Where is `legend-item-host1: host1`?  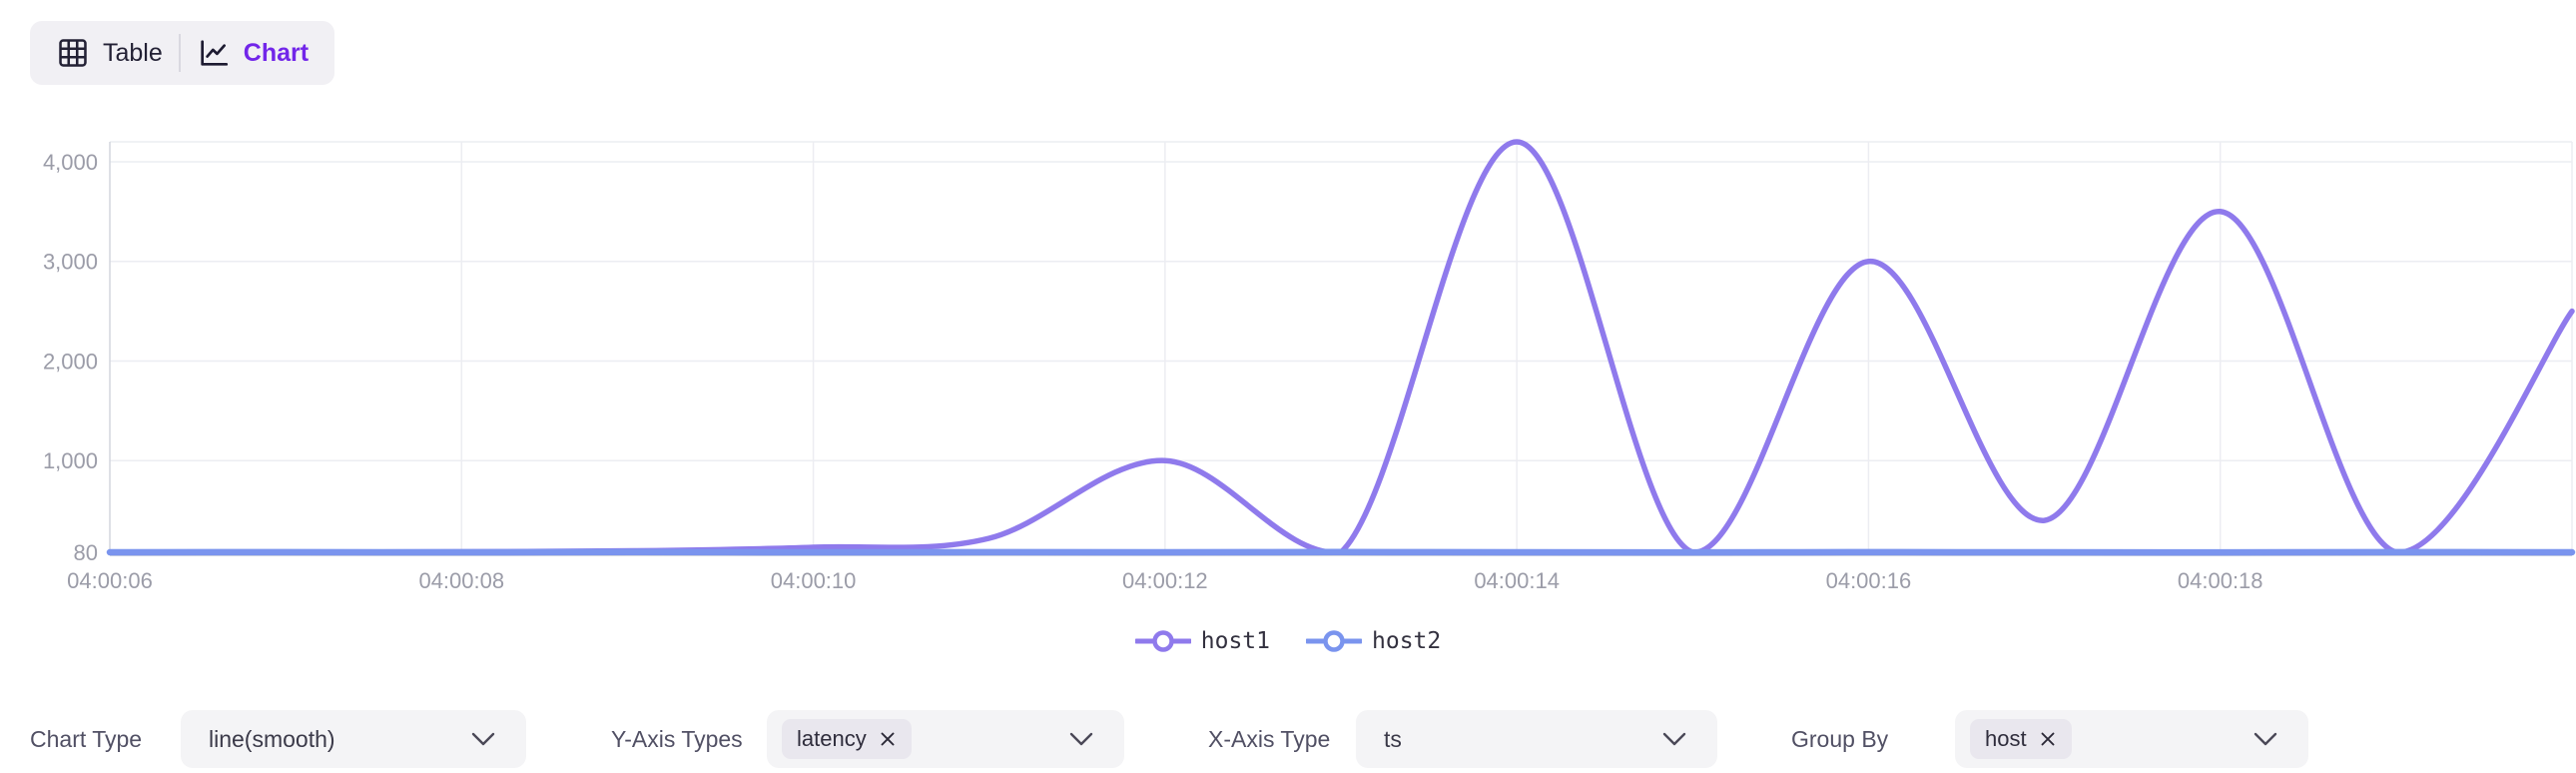
legend-item-host1: host1 is located at coordinates (1202, 641).